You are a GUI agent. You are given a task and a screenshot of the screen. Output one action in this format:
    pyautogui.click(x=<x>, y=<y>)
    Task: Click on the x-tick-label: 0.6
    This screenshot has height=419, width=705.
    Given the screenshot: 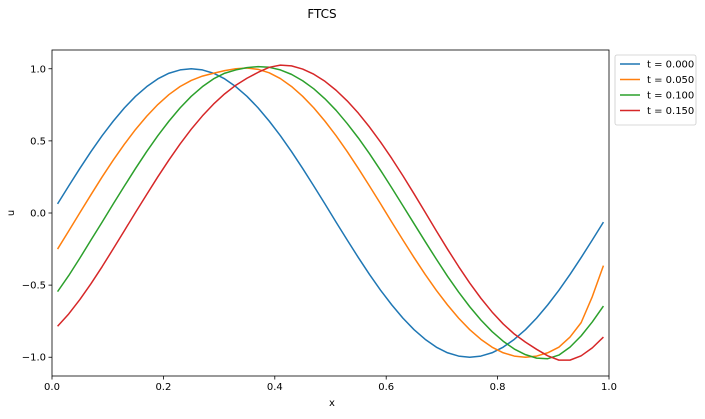 What is the action you would take?
    pyautogui.click(x=386, y=387)
    